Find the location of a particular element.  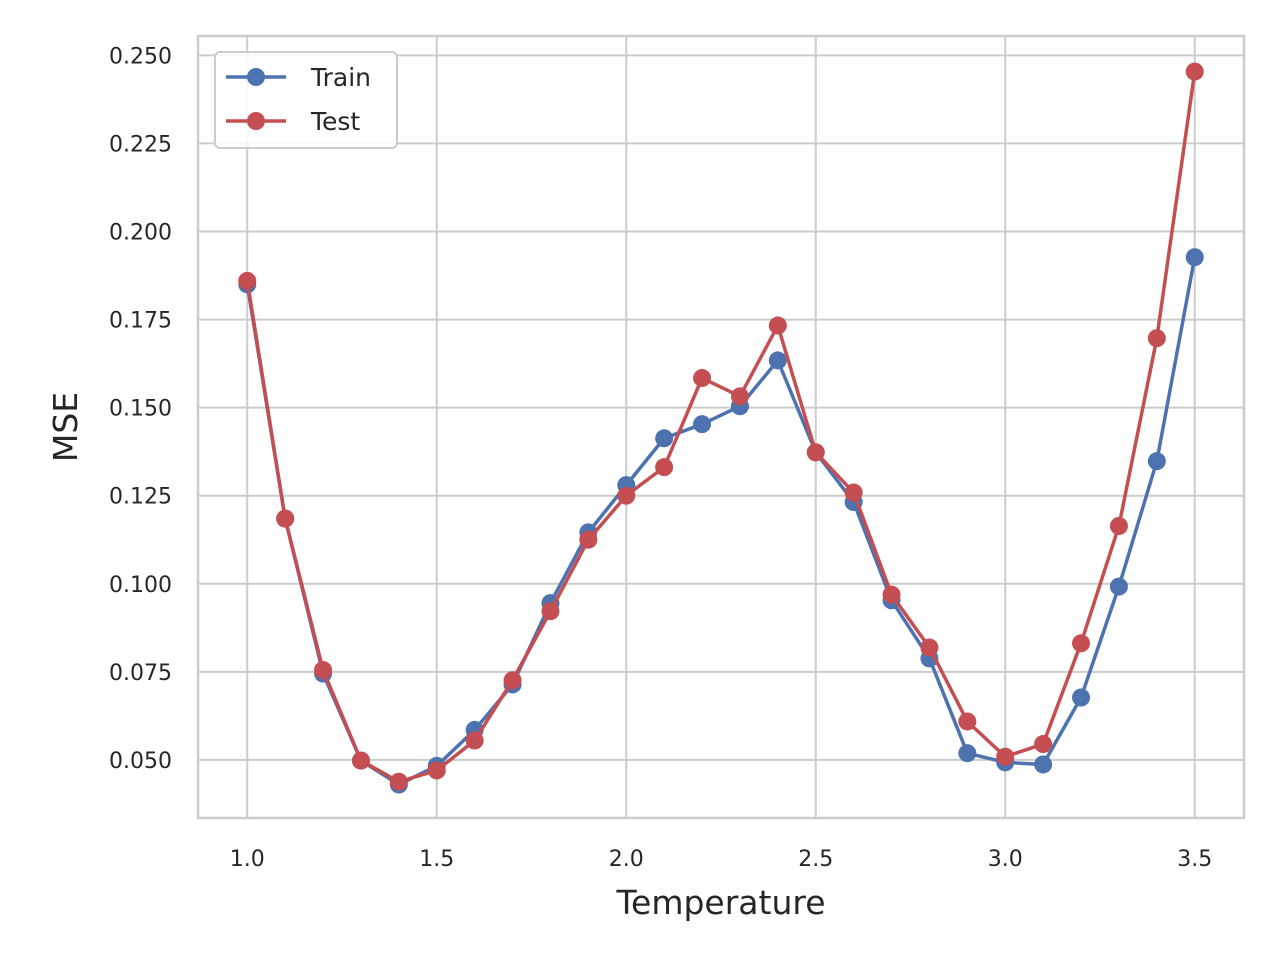

legend: Train Test is located at coordinates (306, 100).